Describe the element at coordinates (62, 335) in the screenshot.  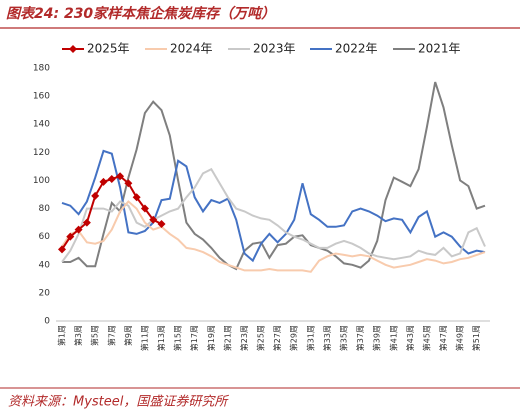
I see `x-tick-label: 第1周` at that location.